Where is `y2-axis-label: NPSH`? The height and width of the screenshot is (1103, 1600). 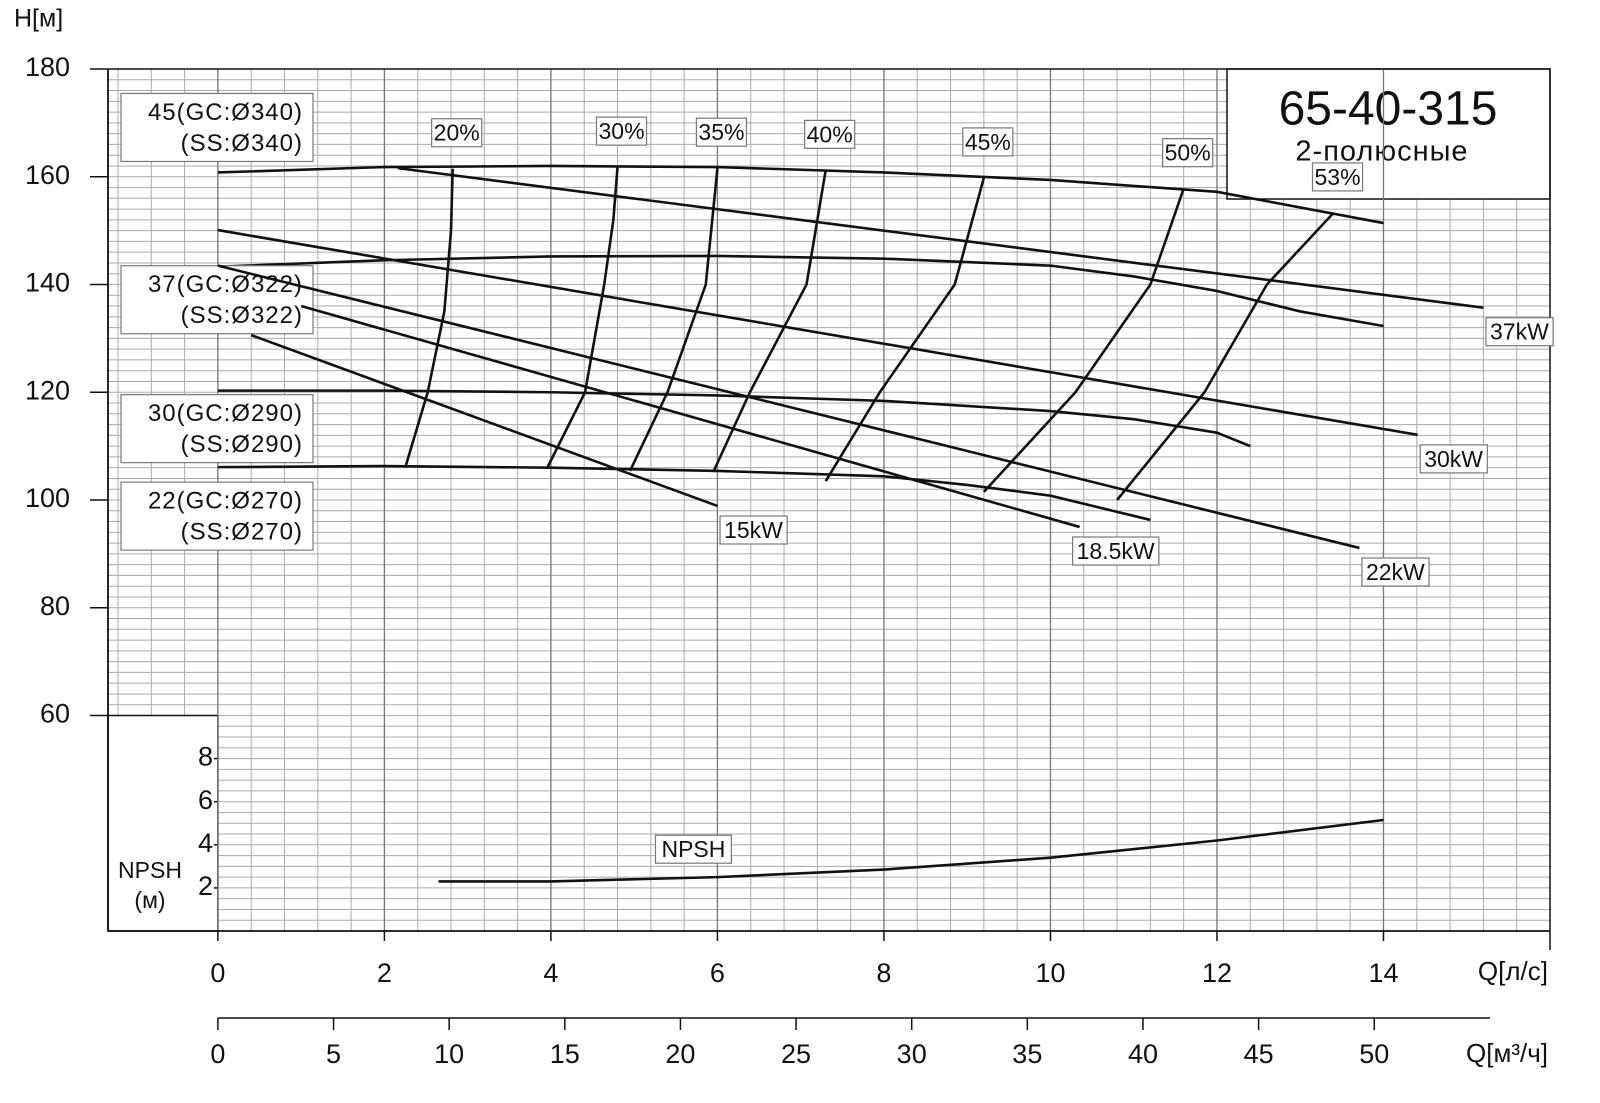
y2-axis-label: NPSH is located at coordinates (150, 870).